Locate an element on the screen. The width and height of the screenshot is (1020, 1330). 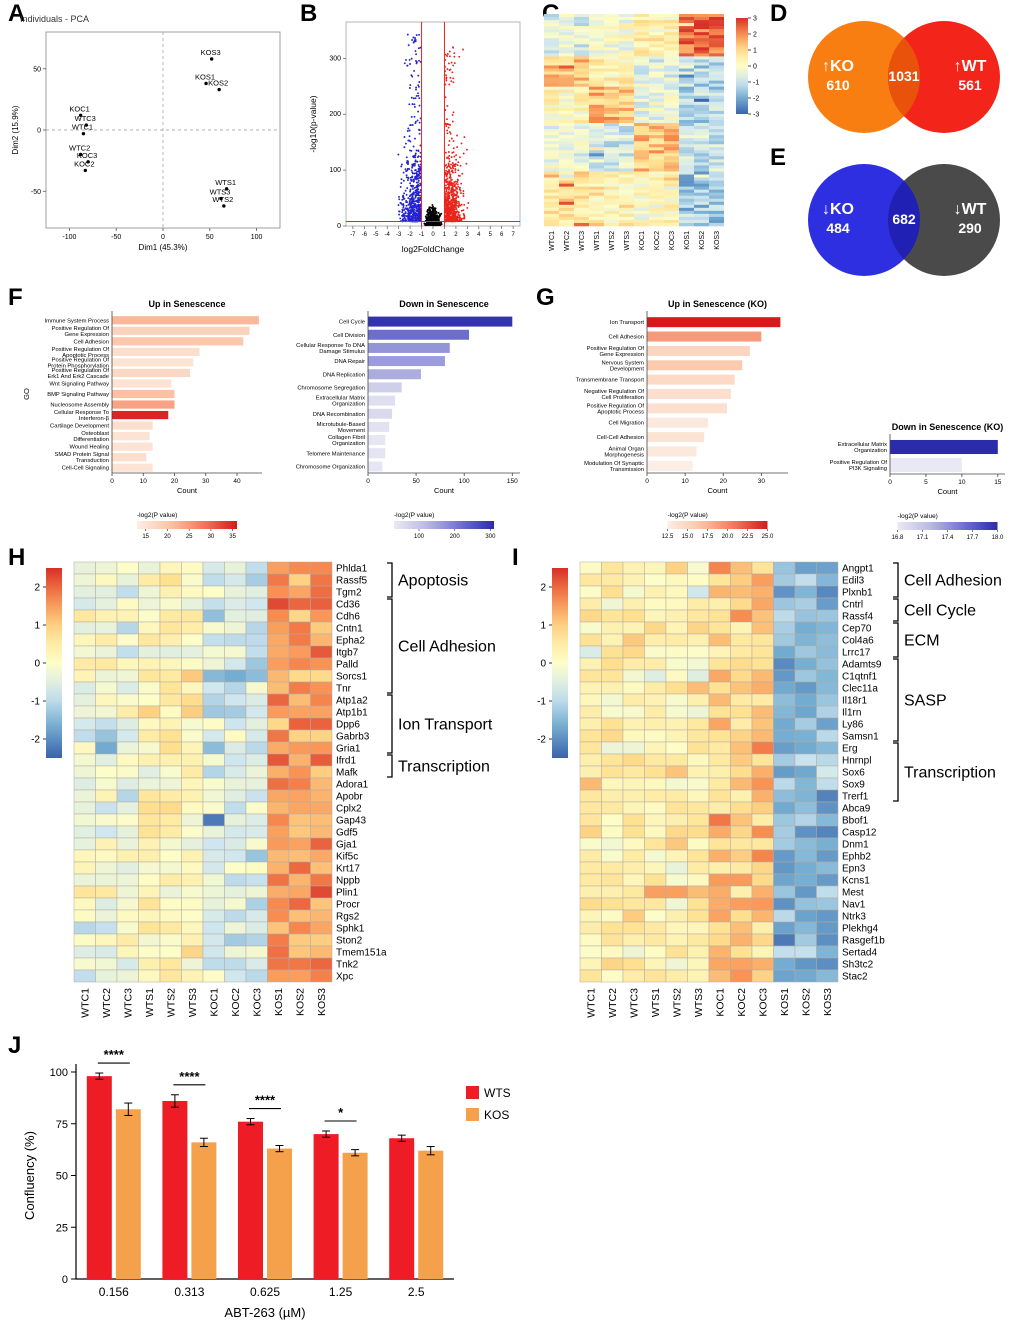
go-title: Up in Senescence (KO) is located at coordinates (717, 304).